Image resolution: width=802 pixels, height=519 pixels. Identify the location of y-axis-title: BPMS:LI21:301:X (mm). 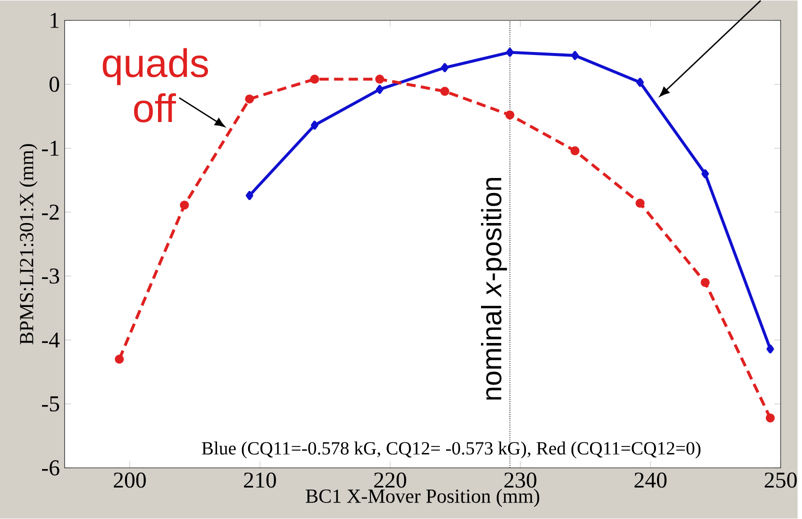
(28, 244).